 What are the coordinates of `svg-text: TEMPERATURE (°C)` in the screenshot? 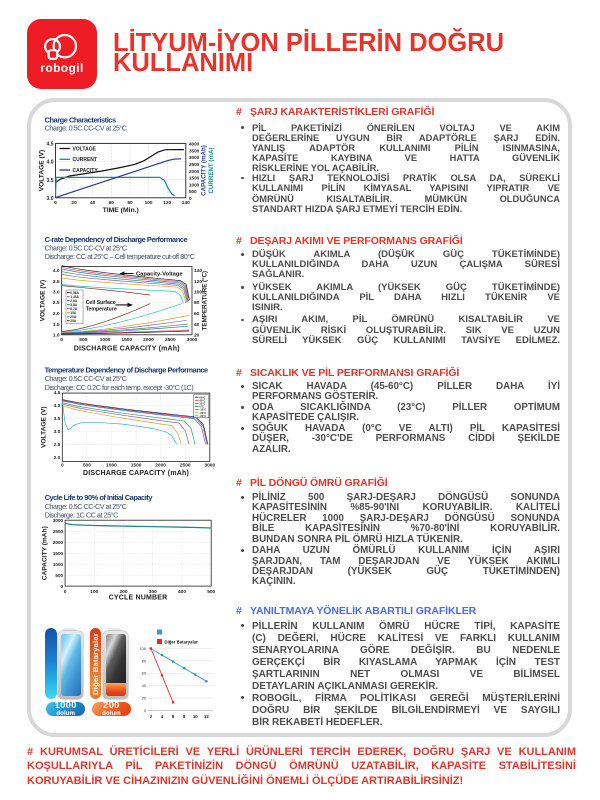 It's located at (205, 300).